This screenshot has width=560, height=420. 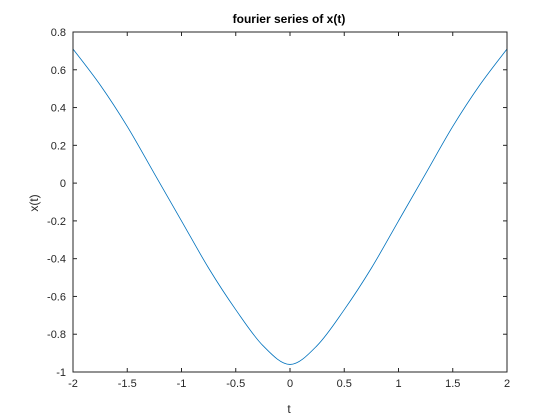 What do you see at coordinates (56, 222) in the screenshot?
I see `y-tick-label: -0.2` at bounding box center [56, 222].